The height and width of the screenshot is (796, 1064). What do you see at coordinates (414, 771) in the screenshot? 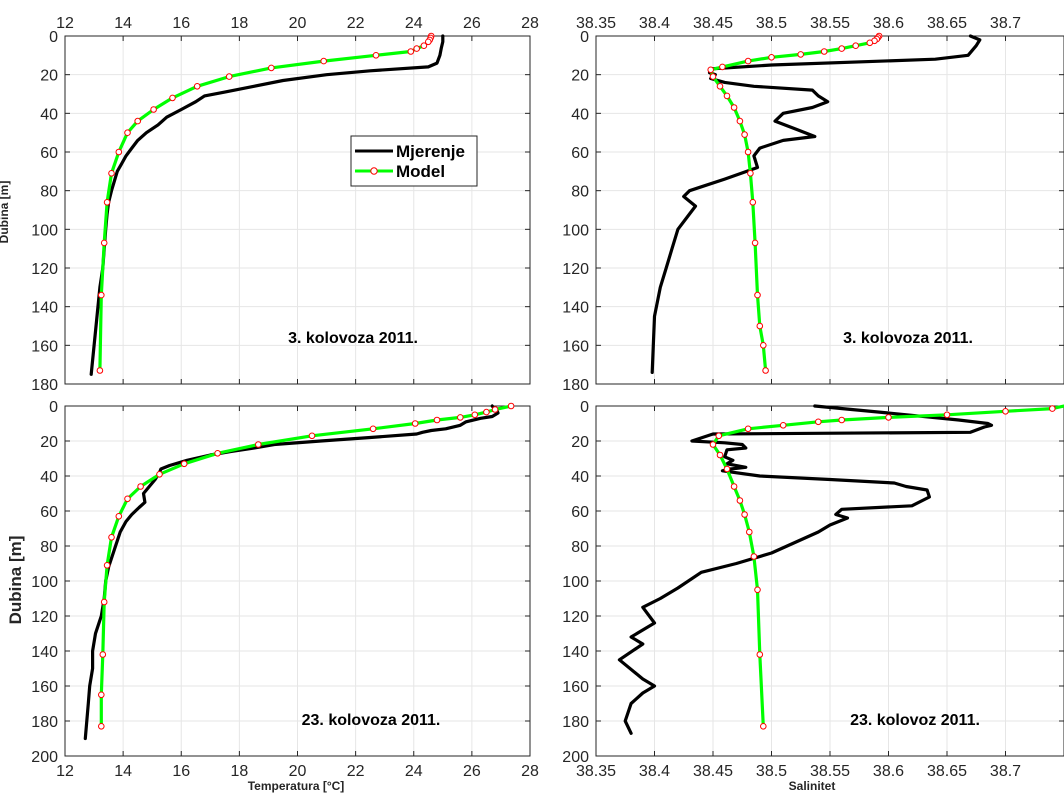
I see `x-tick-label: 24` at bounding box center [414, 771].